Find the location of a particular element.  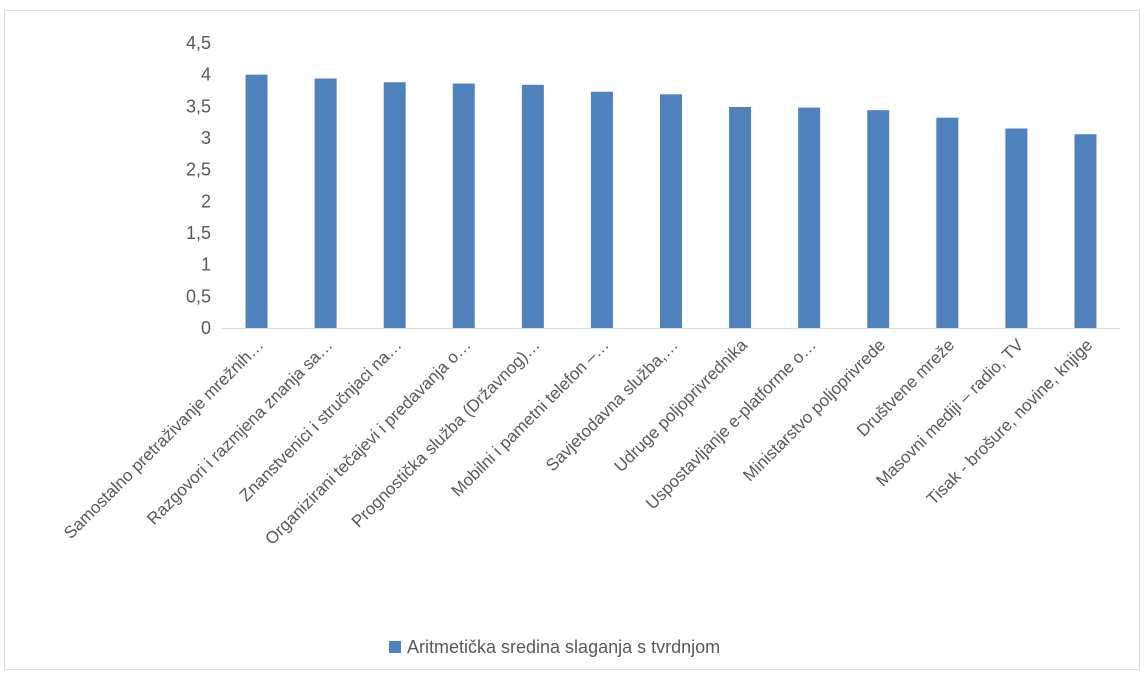

y-tick-label: 2,5 is located at coordinates (198, 170).